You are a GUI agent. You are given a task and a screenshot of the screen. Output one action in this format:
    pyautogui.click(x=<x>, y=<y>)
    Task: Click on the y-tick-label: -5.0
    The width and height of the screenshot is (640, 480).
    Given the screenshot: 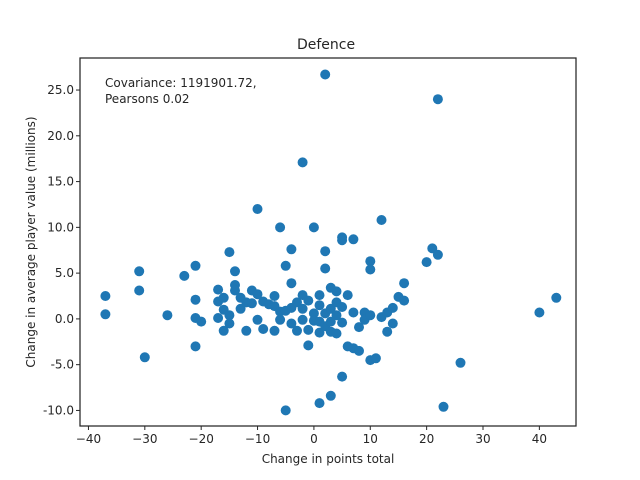 What is the action you would take?
    pyautogui.click(x=62, y=365)
    